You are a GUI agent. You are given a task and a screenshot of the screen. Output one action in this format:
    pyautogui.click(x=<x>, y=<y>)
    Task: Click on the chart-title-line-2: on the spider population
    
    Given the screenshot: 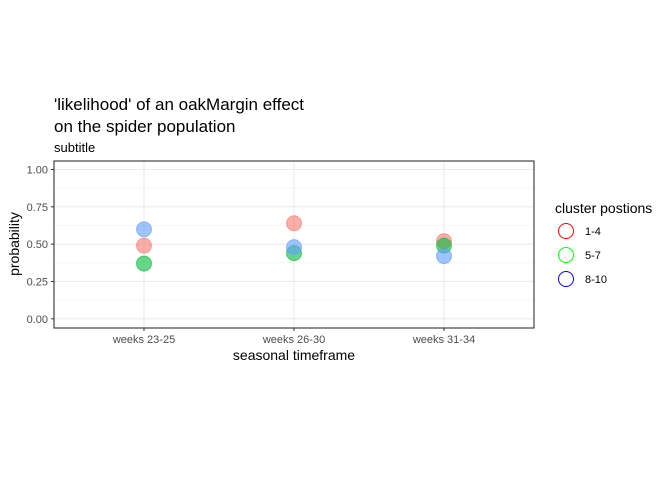 What is the action you would take?
    pyautogui.click(x=144, y=126)
    